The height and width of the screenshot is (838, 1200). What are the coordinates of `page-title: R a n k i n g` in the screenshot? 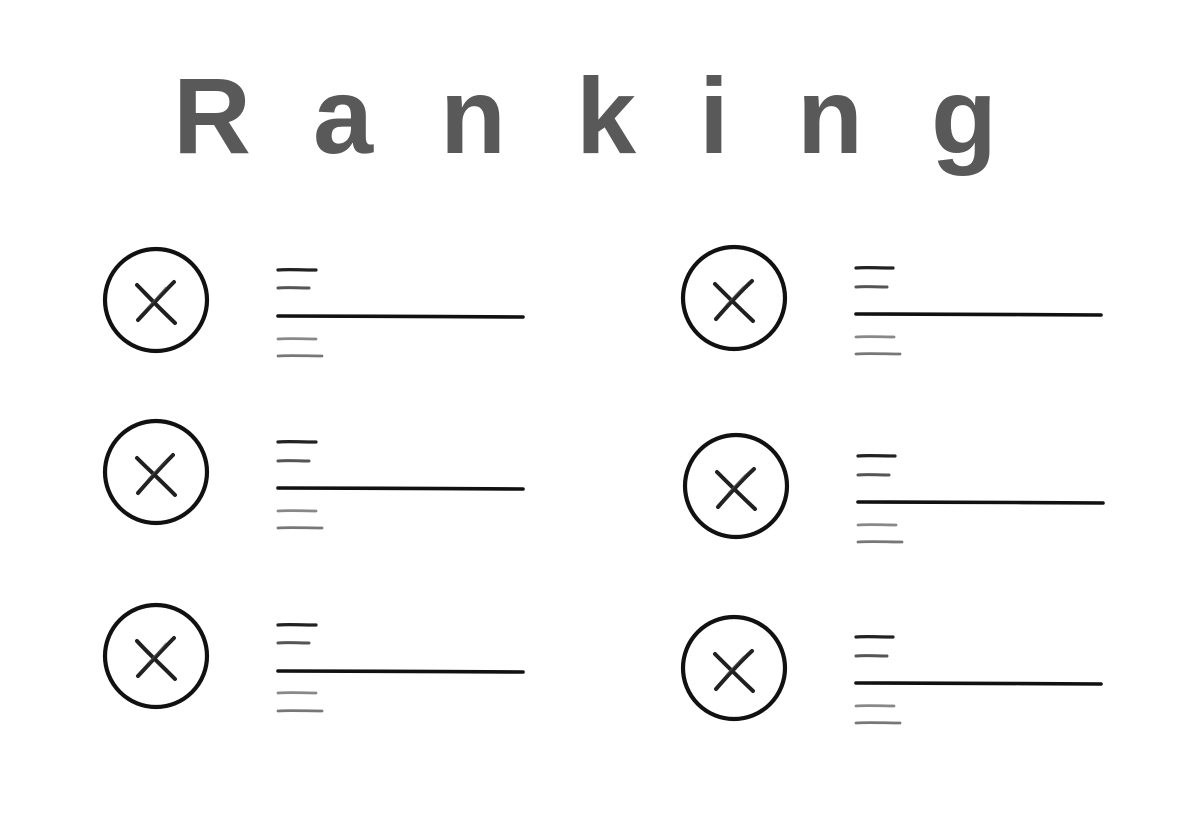 It's located at (600, 116).